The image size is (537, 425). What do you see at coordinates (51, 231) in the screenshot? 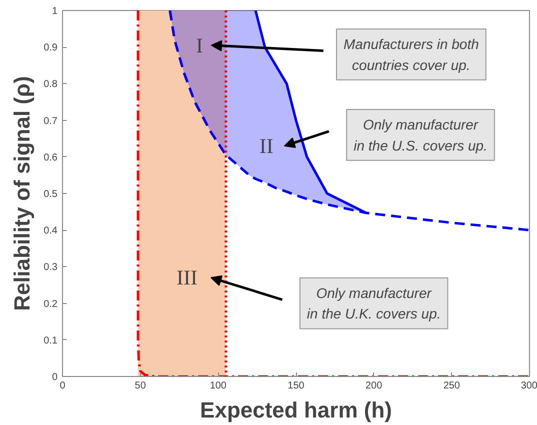
I see `y-tick-label: 0.4` at bounding box center [51, 231].